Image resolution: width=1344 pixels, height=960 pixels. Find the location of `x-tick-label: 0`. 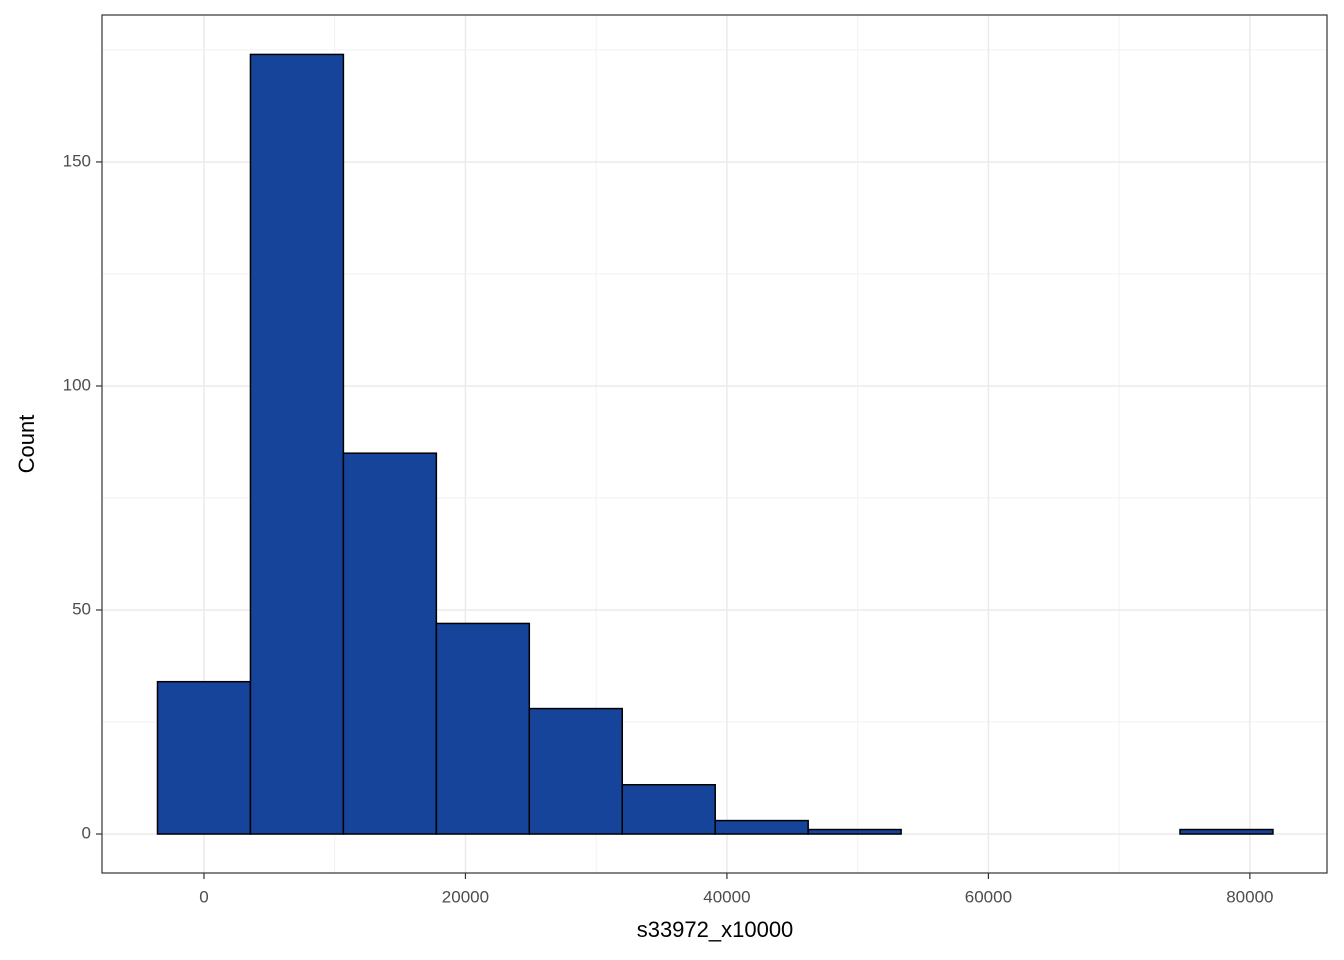

x-tick-label: 0 is located at coordinates (203, 896).